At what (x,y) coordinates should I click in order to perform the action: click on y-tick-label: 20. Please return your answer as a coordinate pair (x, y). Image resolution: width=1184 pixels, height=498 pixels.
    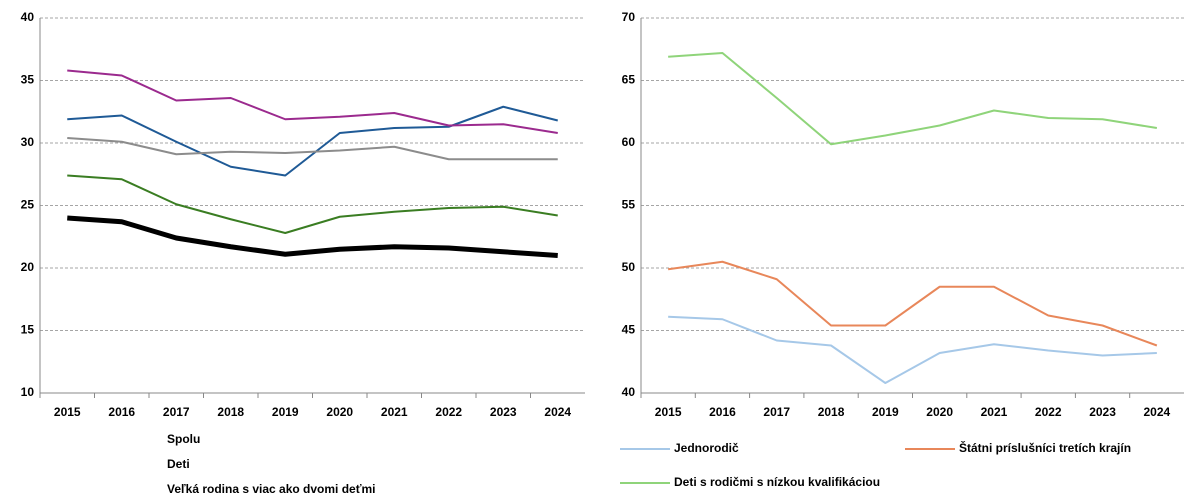
    Looking at the image, I should click on (28, 267).